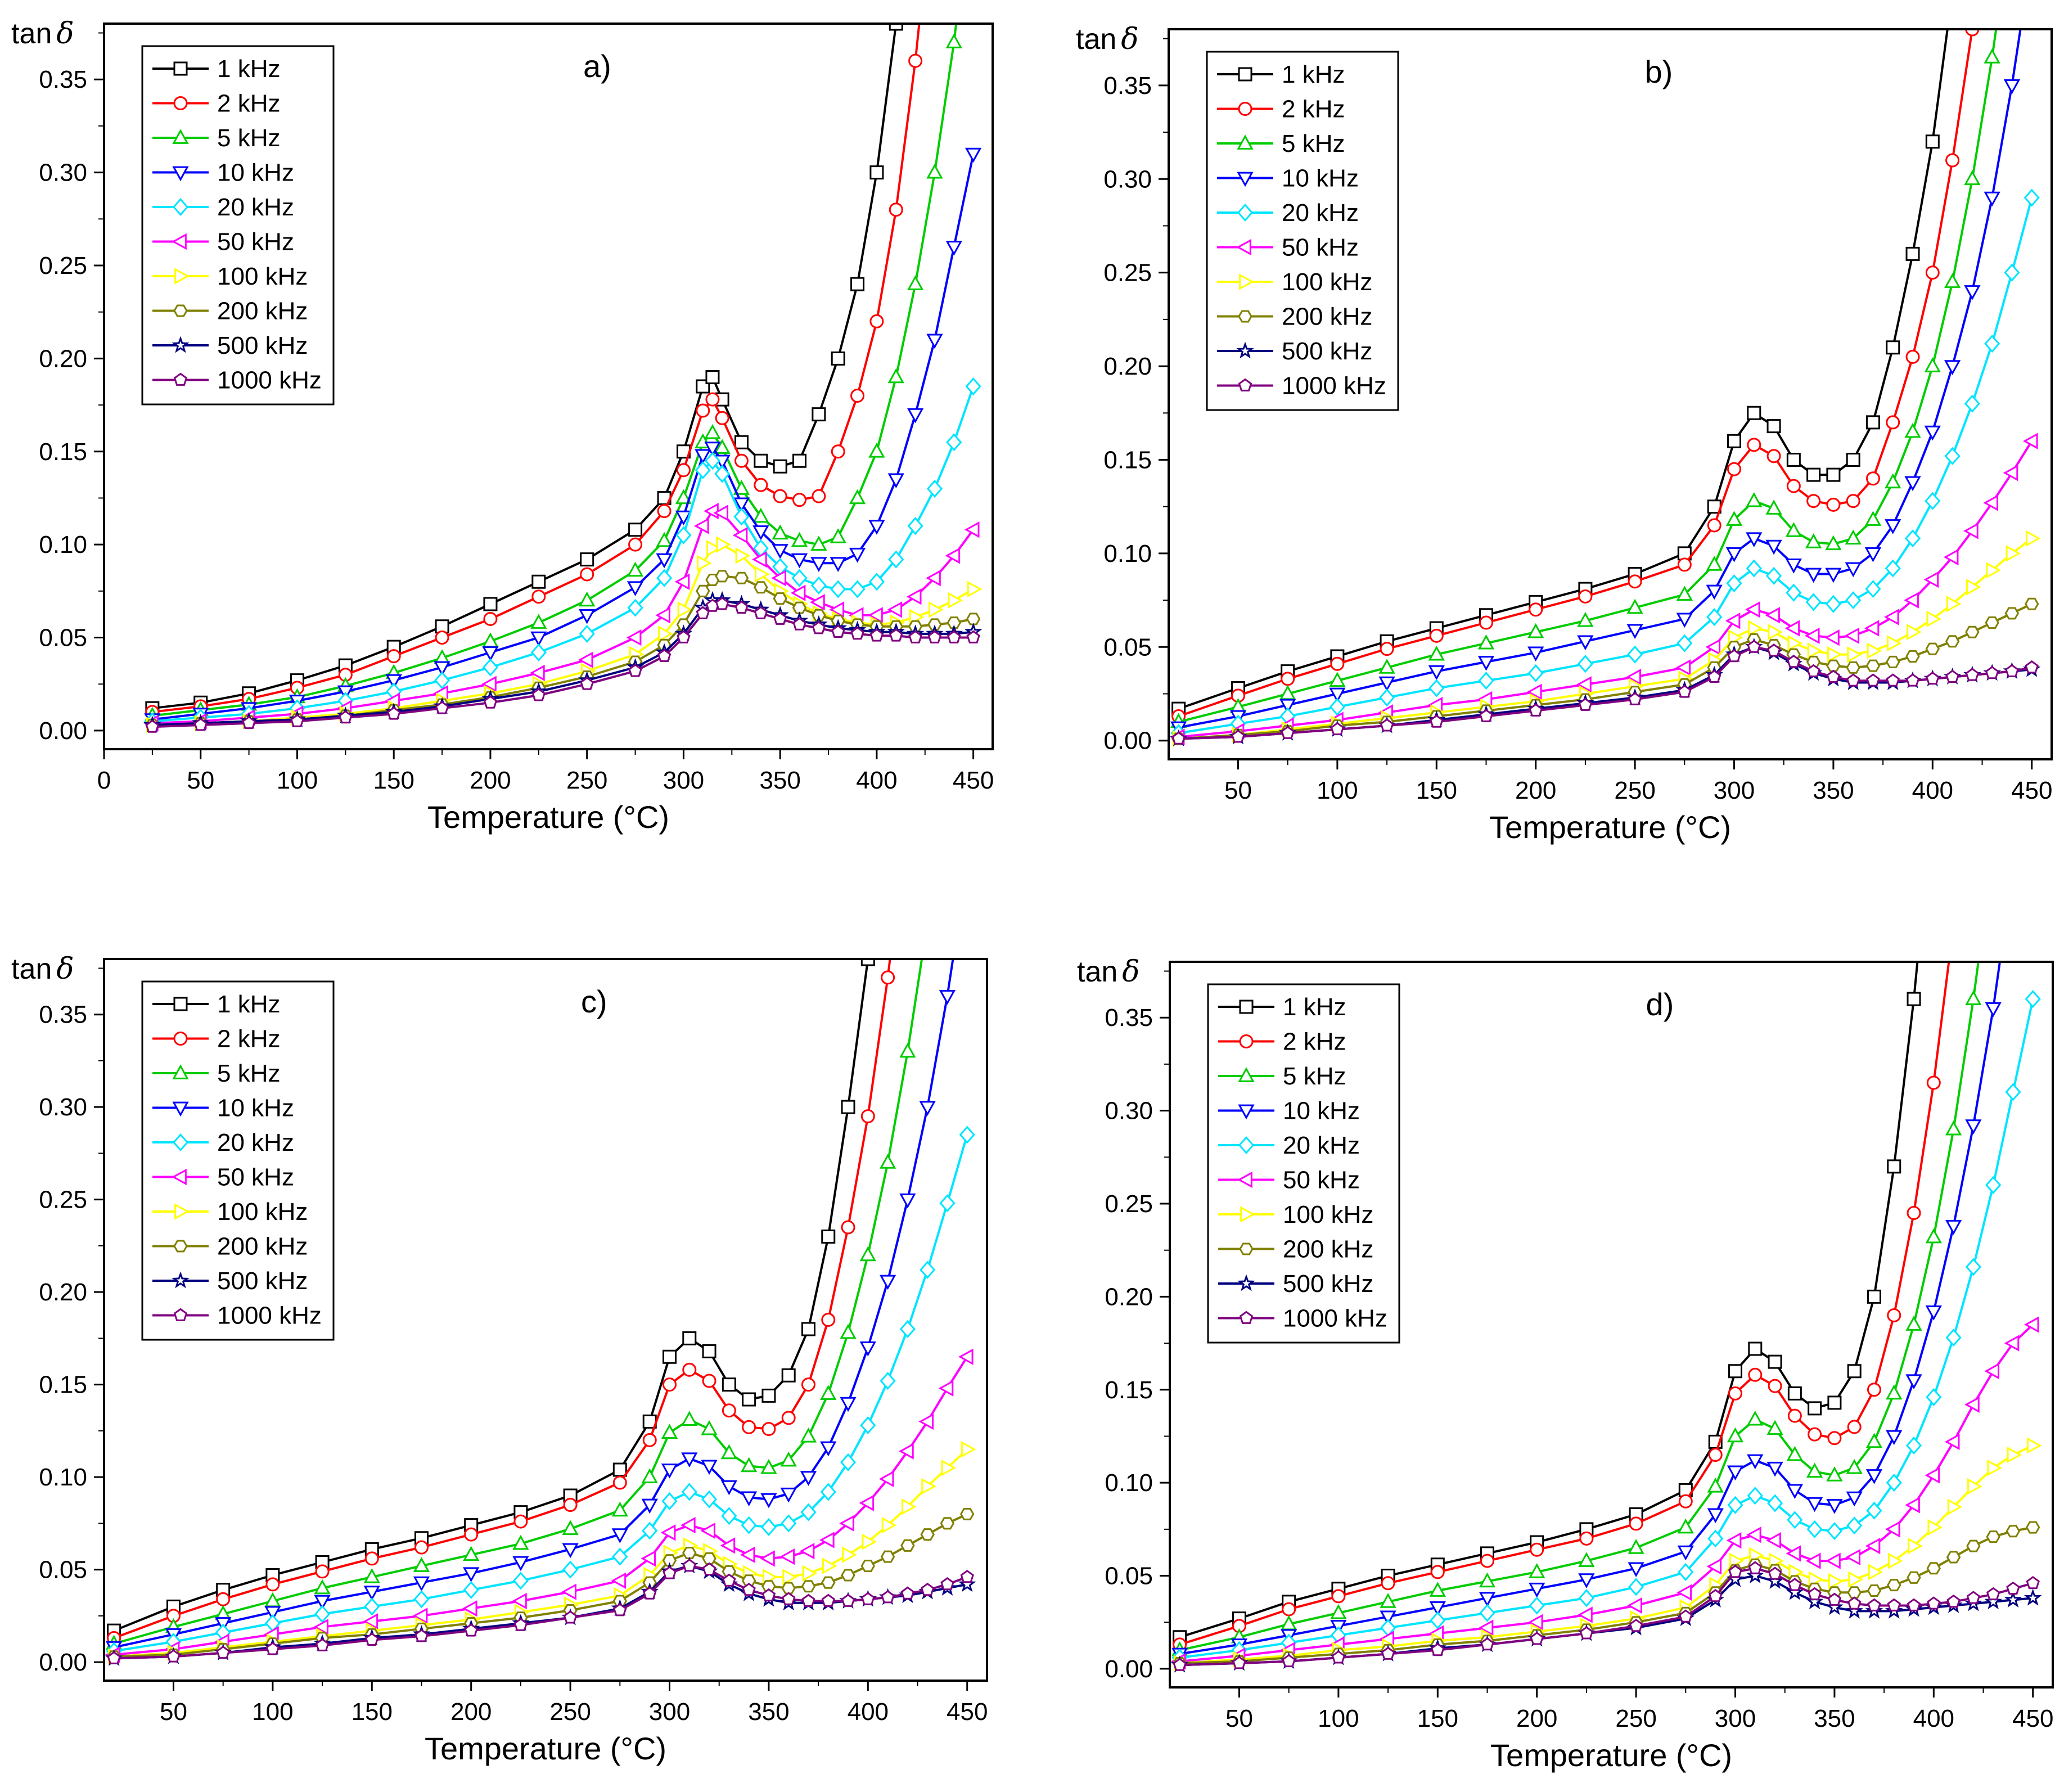 This screenshot has width=2064, height=1792. I want to click on legend-label: 50 kHz, so click(255, 242).